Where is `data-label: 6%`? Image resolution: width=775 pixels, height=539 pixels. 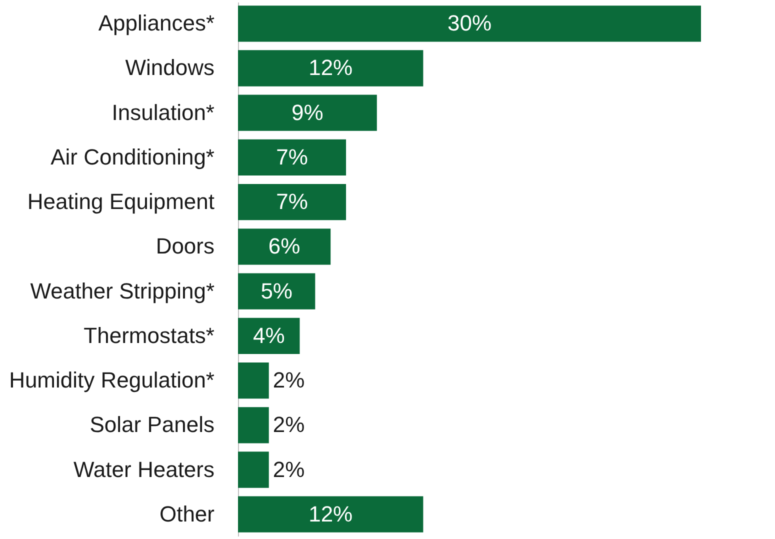 data-label: 6% is located at coordinates (284, 246).